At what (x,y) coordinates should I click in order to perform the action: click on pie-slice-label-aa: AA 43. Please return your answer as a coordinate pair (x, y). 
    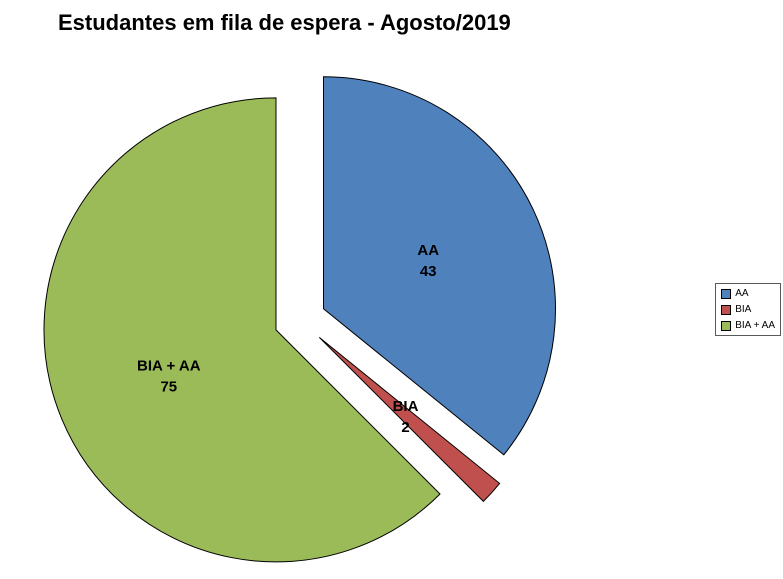
    Looking at the image, I should click on (428, 261).